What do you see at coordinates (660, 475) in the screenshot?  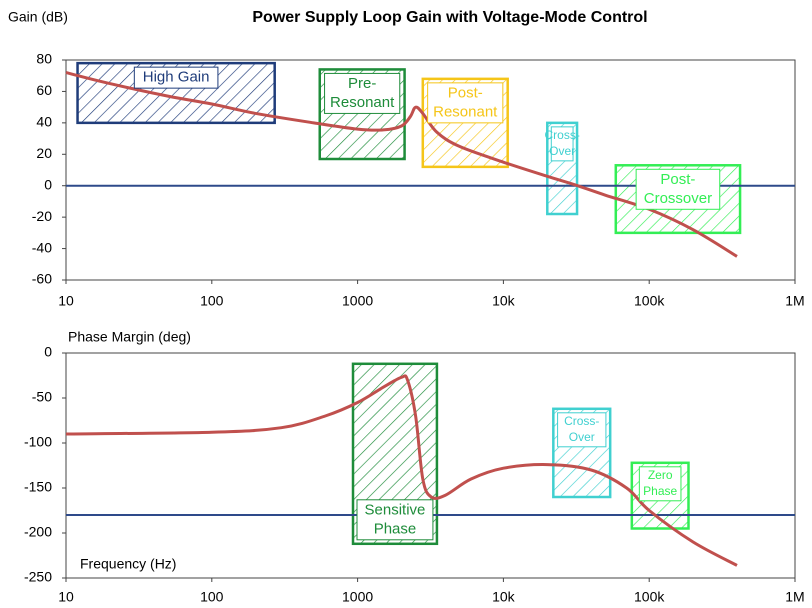 I see `region-label: Zero` at bounding box center [660, 475].